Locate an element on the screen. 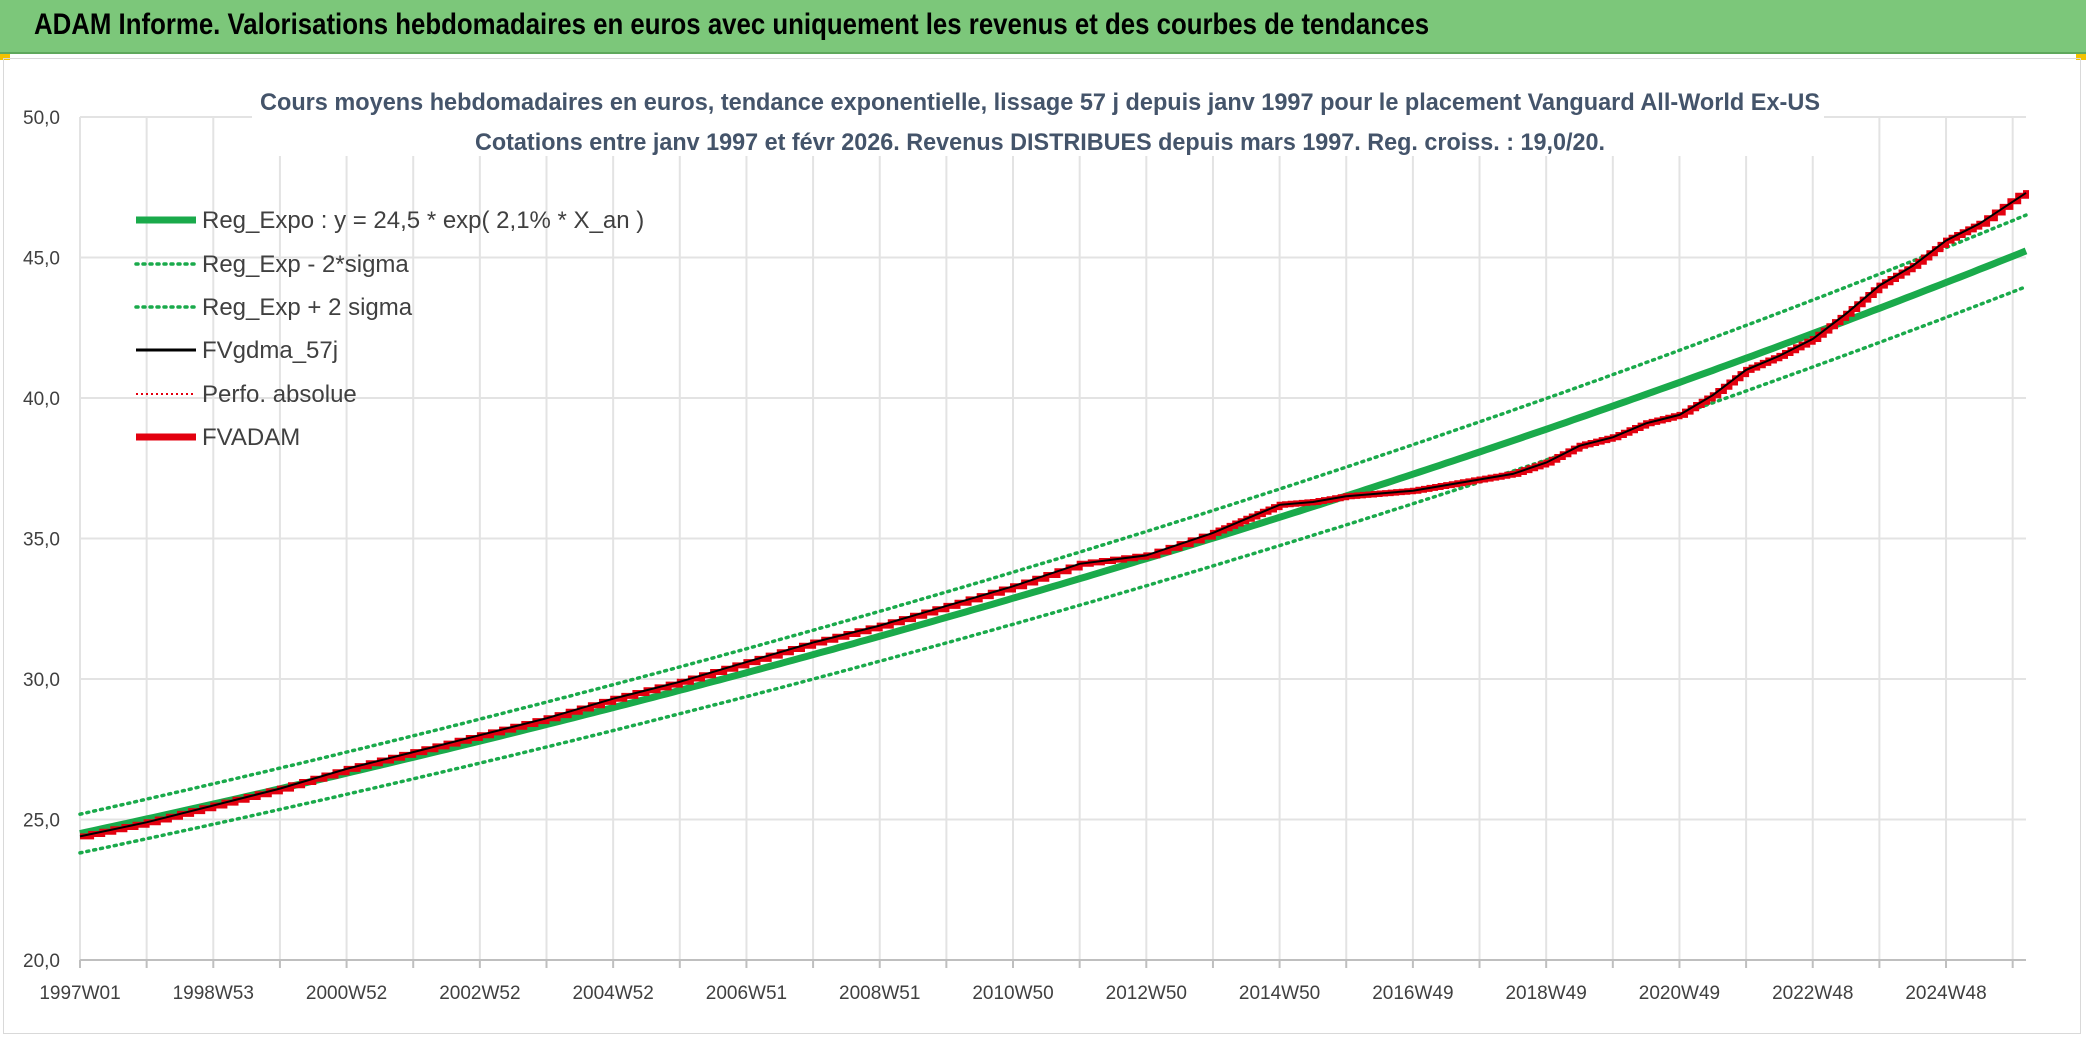  legend-label-gdma: FVgdma_57j is located at coordinates (270, 350).